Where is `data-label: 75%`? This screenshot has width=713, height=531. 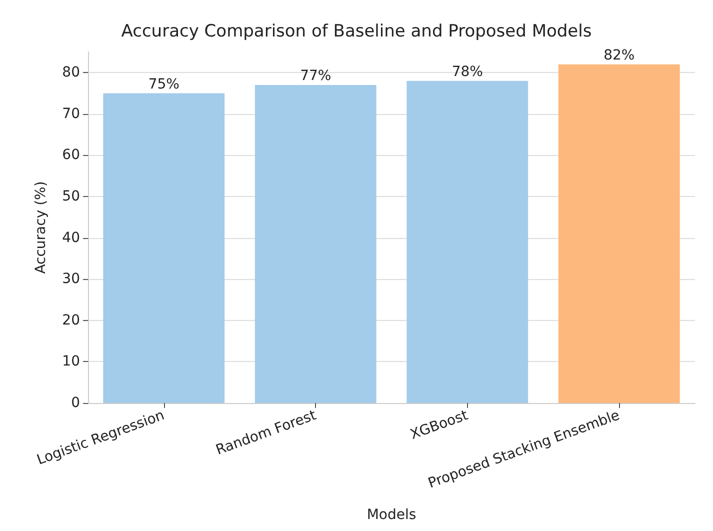 data-label: 75% is located at coordinates (164, 84).